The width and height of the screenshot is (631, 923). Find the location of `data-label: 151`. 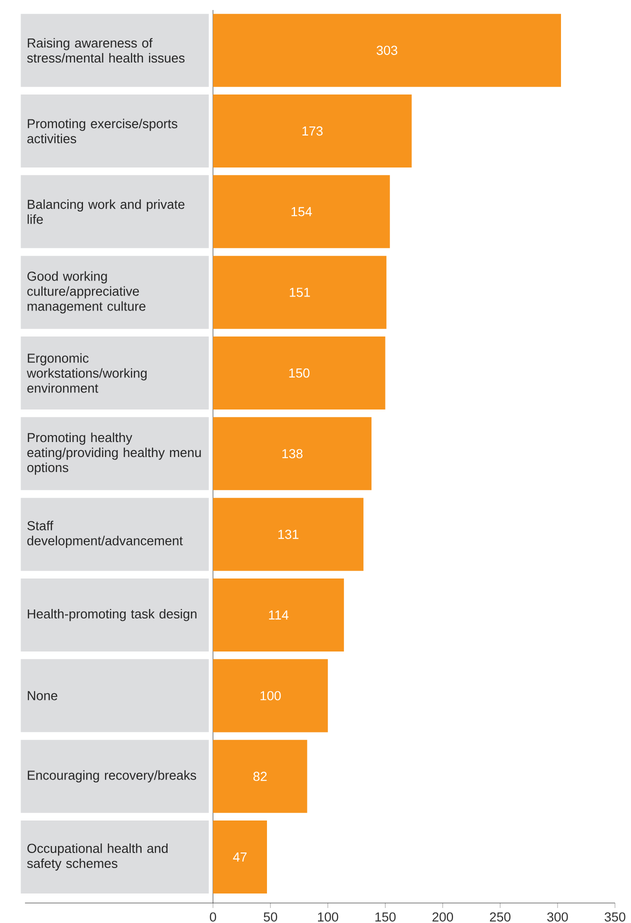

data-label: 151 is located at coordinates (300, 292).